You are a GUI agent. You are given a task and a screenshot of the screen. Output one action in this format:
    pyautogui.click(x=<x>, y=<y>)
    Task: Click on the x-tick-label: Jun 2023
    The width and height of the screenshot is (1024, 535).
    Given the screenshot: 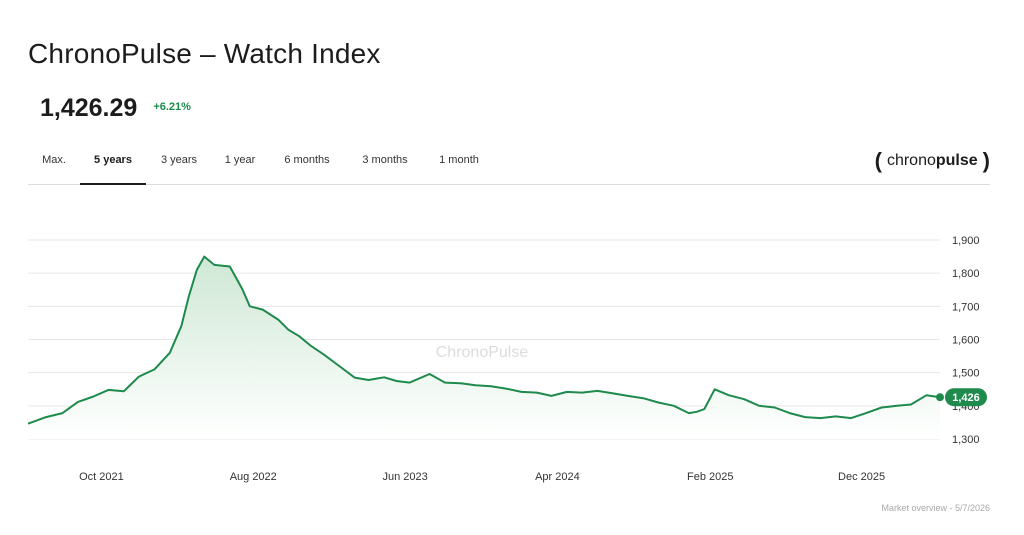 What is the action you would take?
    pyautogui.click(x=404, y=477)
    